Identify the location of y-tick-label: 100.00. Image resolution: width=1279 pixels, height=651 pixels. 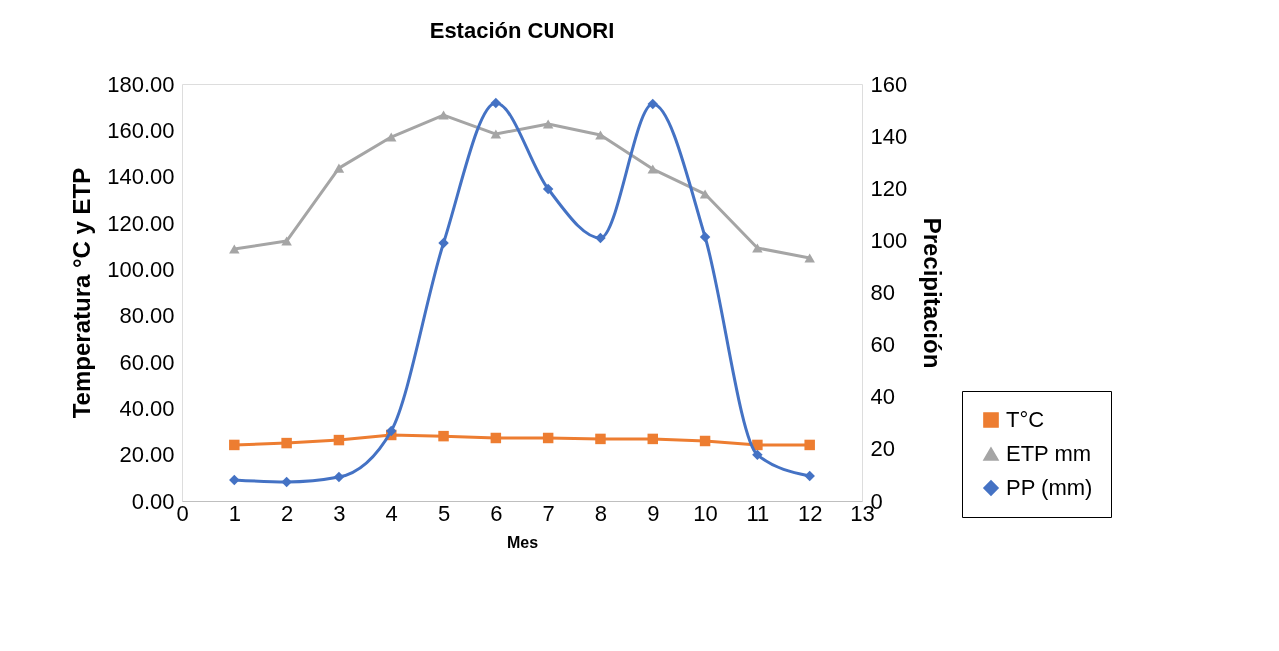
(141, 269).